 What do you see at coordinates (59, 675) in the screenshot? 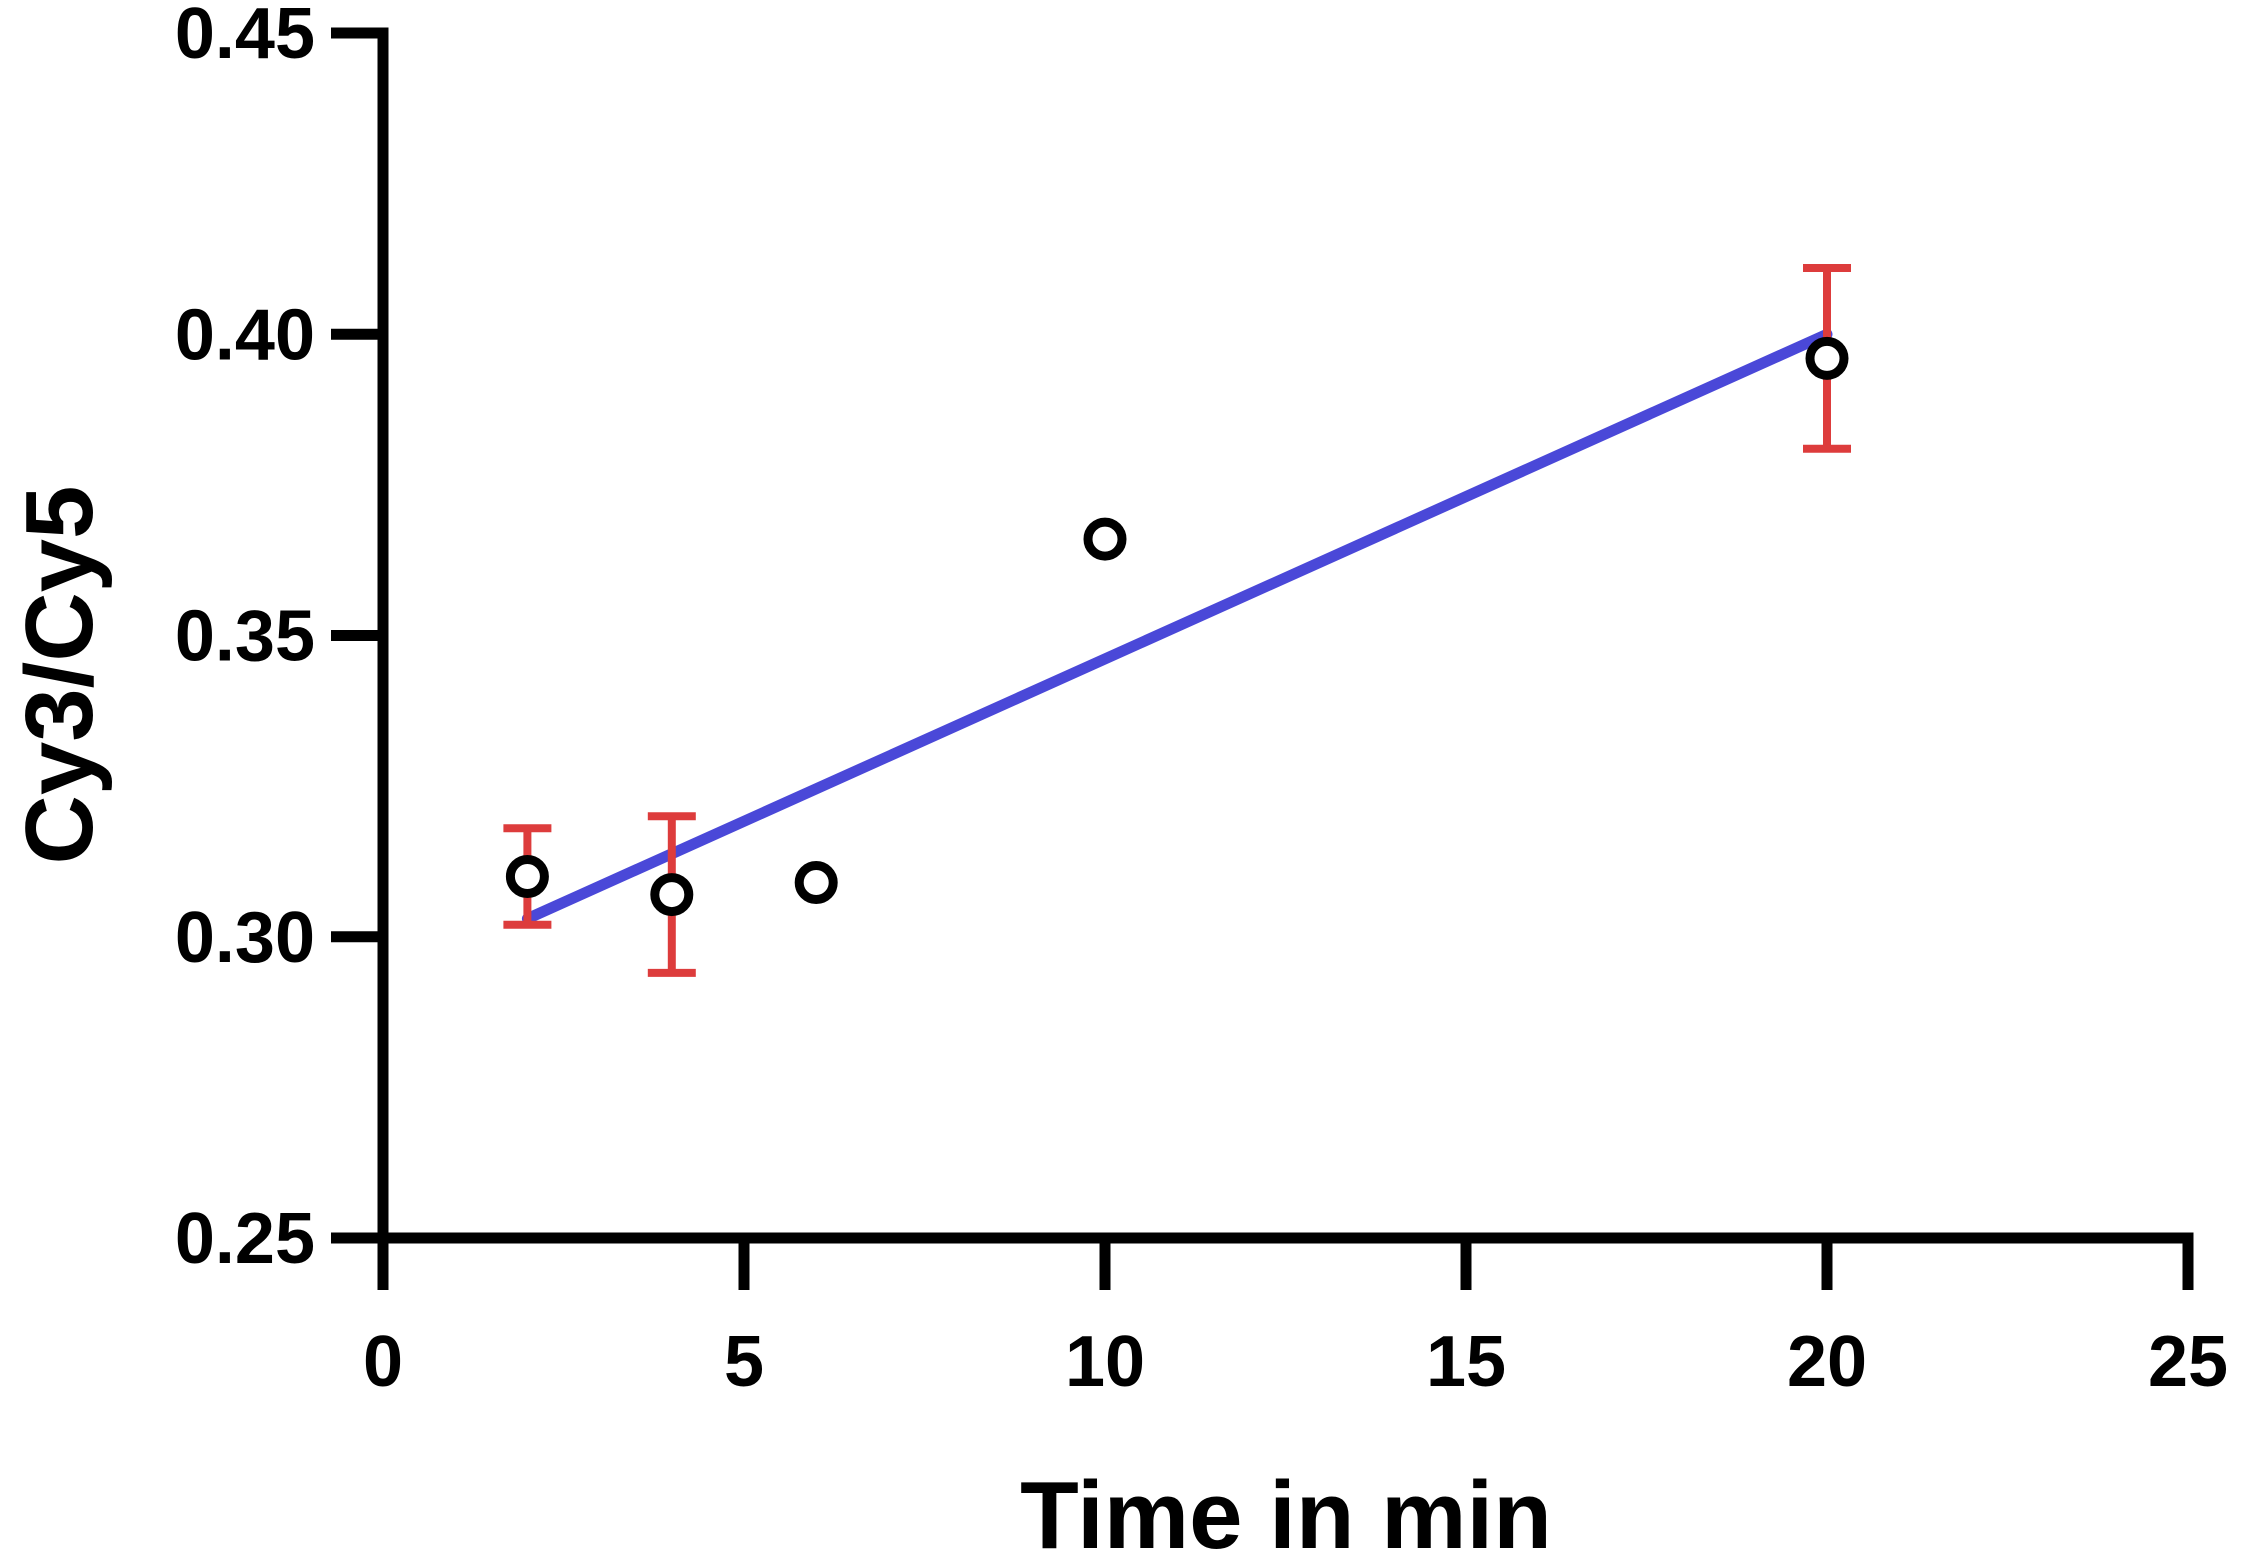
I see `y-axis-title: Cy3/Cy5` at bounding box center [59, 675].